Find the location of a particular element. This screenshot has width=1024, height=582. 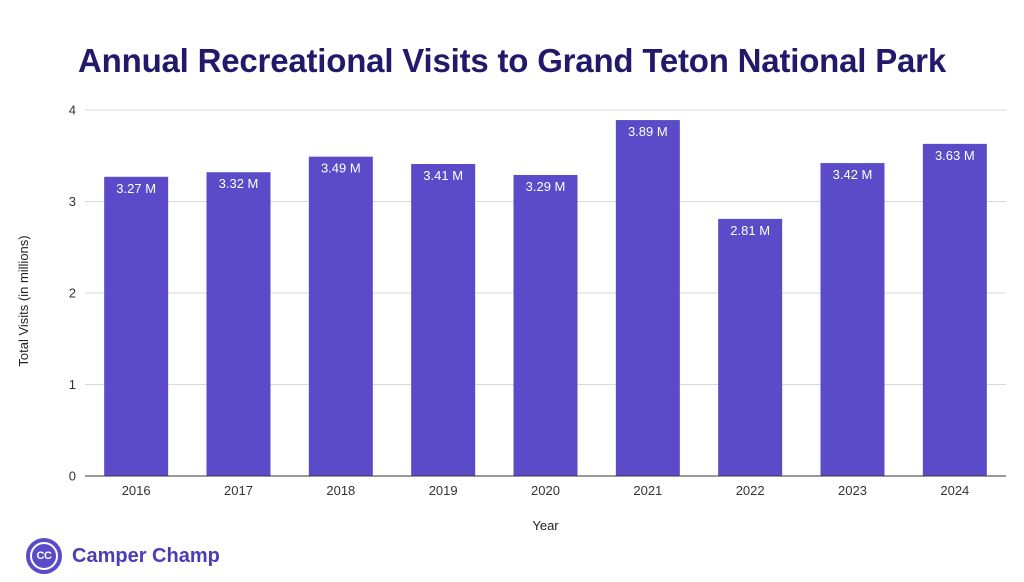

x-tick-label: 2022 is located at coordinates (750, 490).